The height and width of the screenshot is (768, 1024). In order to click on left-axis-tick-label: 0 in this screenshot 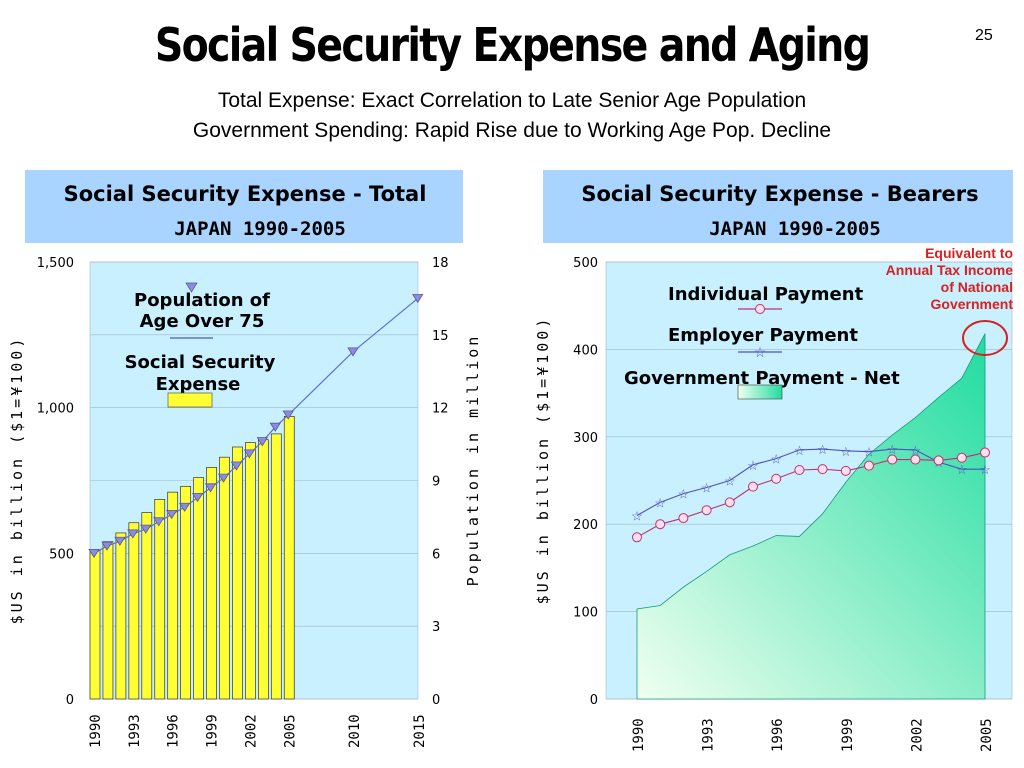, I will do `click(70, 700)`.